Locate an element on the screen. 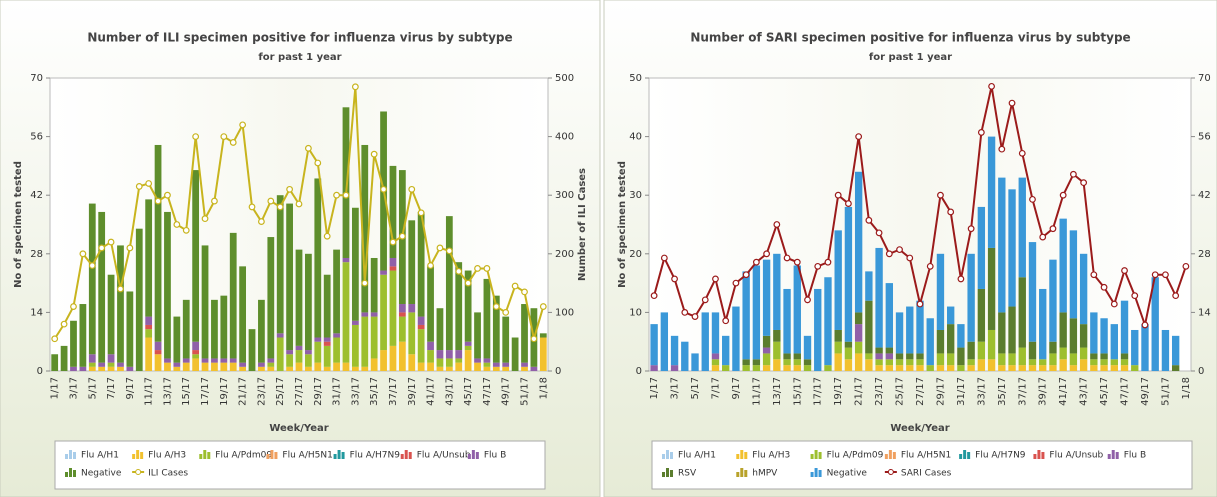  y-tick-label: 20 is located at coordinates (635, 254).